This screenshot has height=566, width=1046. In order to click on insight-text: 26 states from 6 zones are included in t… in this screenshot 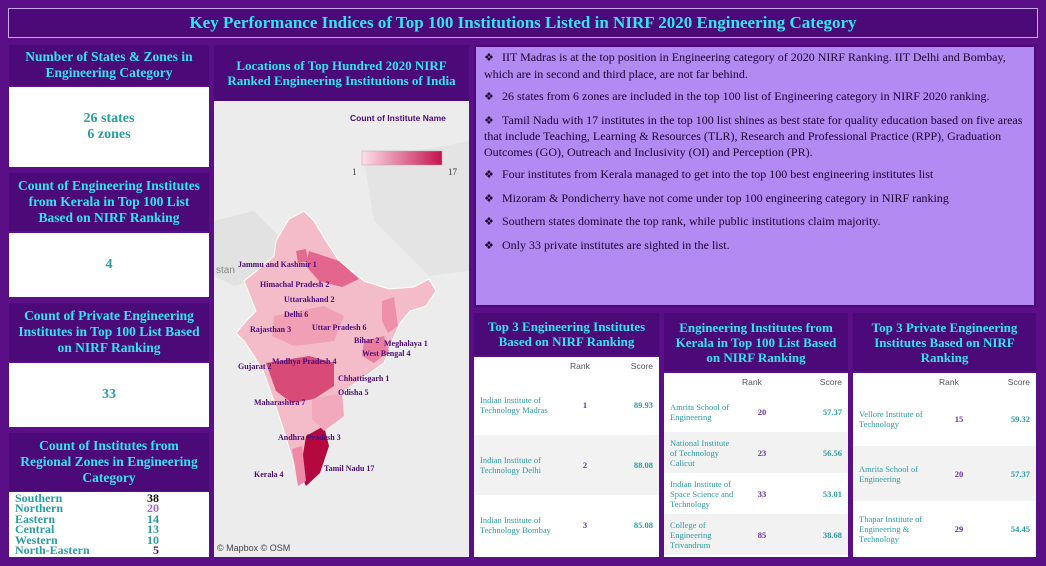, I will do `click(746, 96)`.